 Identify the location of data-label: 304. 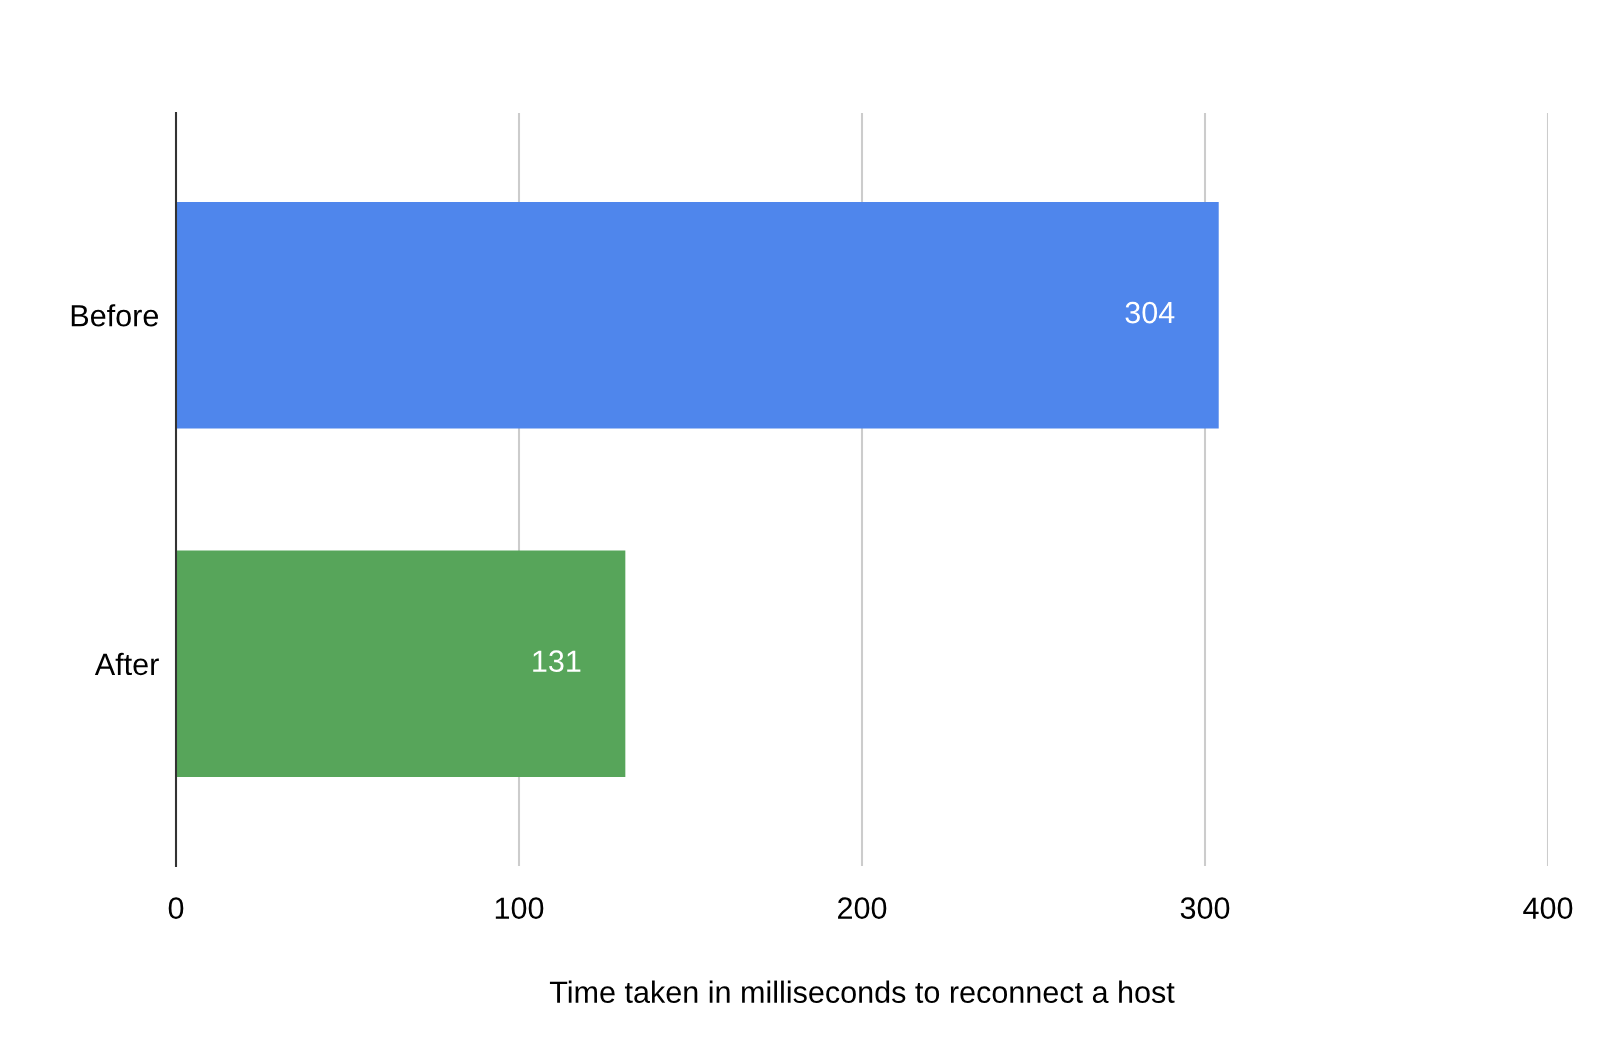
(1150, 312).